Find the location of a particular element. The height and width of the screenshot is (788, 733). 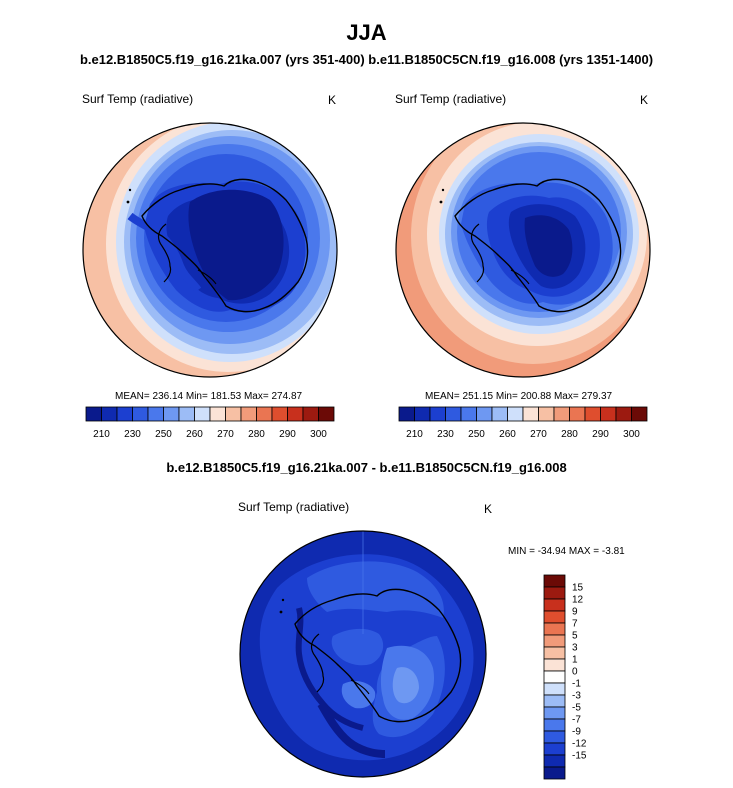

colorbar-difference-tick-label: -7 is located at coordinates (576, 720).